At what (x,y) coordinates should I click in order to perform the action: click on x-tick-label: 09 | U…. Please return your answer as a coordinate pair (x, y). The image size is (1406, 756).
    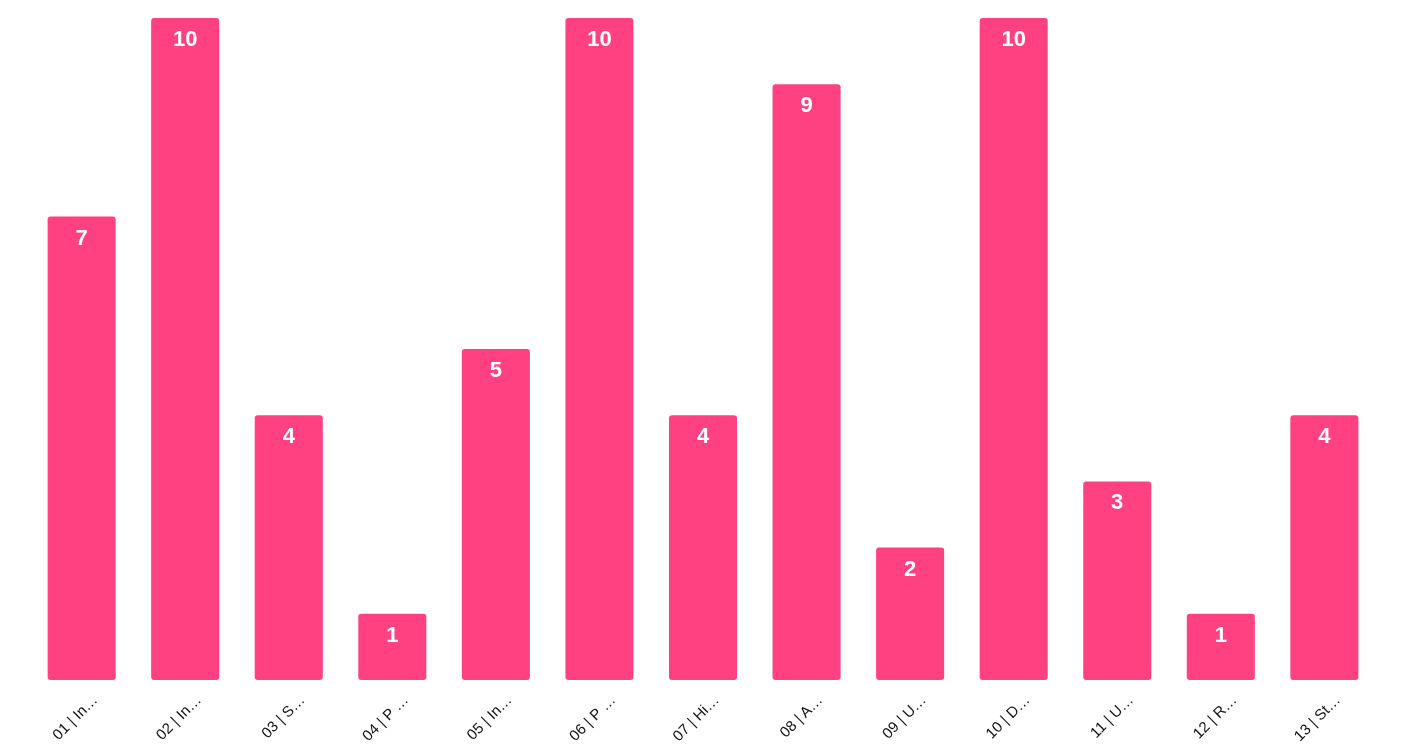
    Looking at the image, I should click on (904, 716).